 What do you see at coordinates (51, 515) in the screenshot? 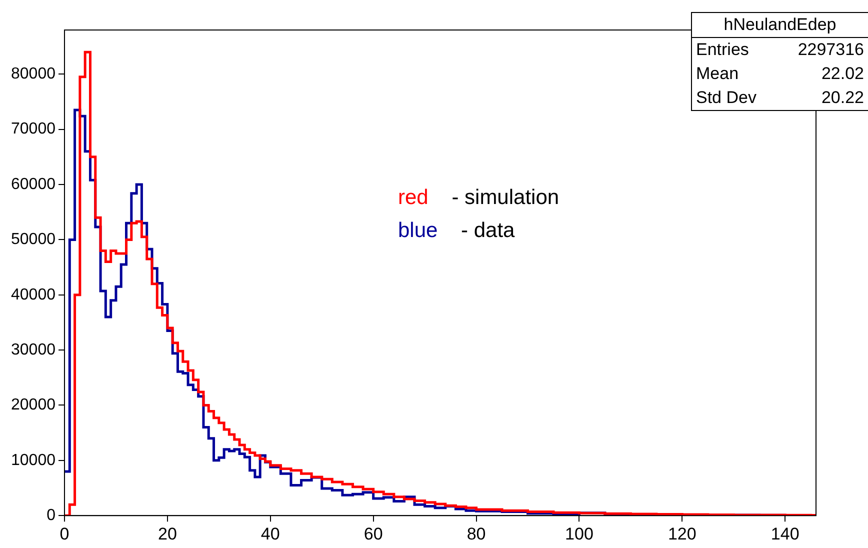
I see `y-tick-label: 0` at bounding box center [51, 515].